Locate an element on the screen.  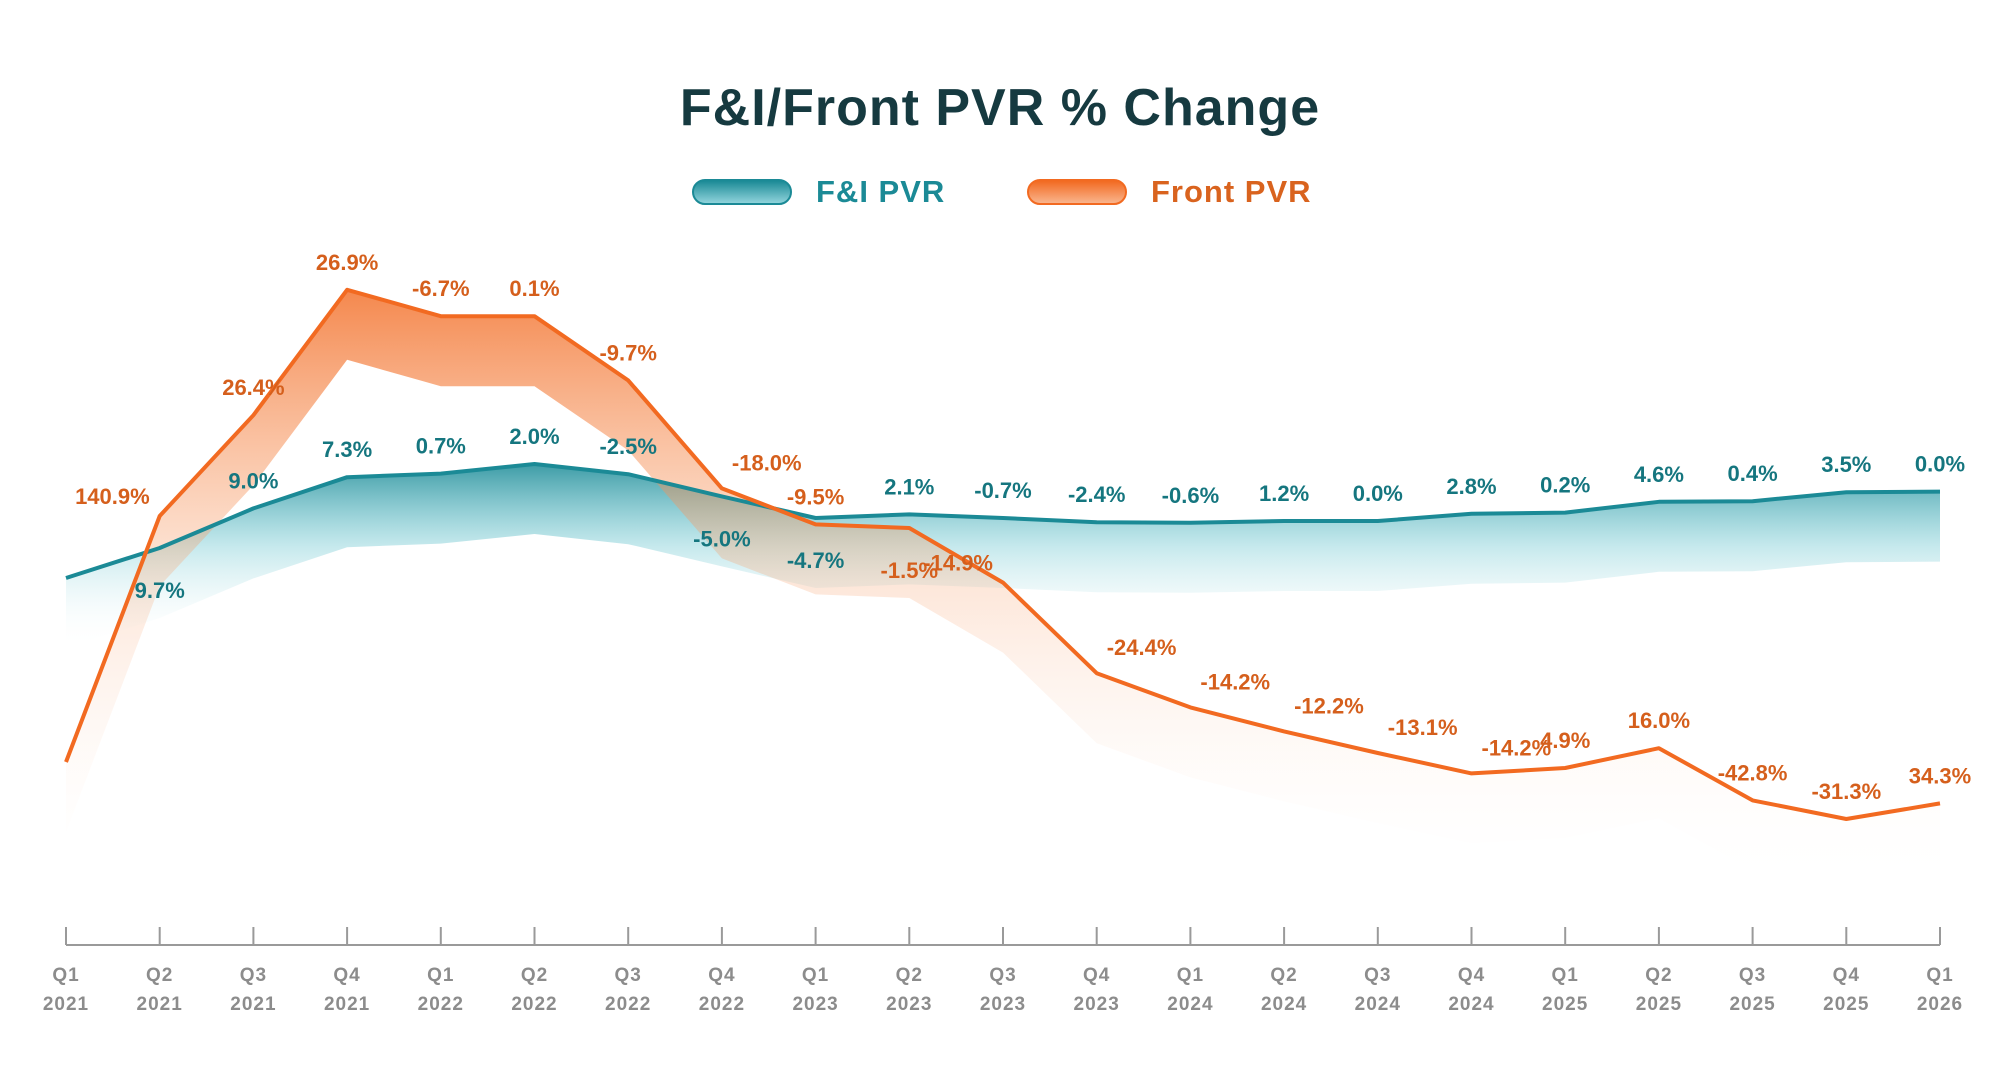
x-tick-label: Q2 2024 is located at coordinates (1284, 990).